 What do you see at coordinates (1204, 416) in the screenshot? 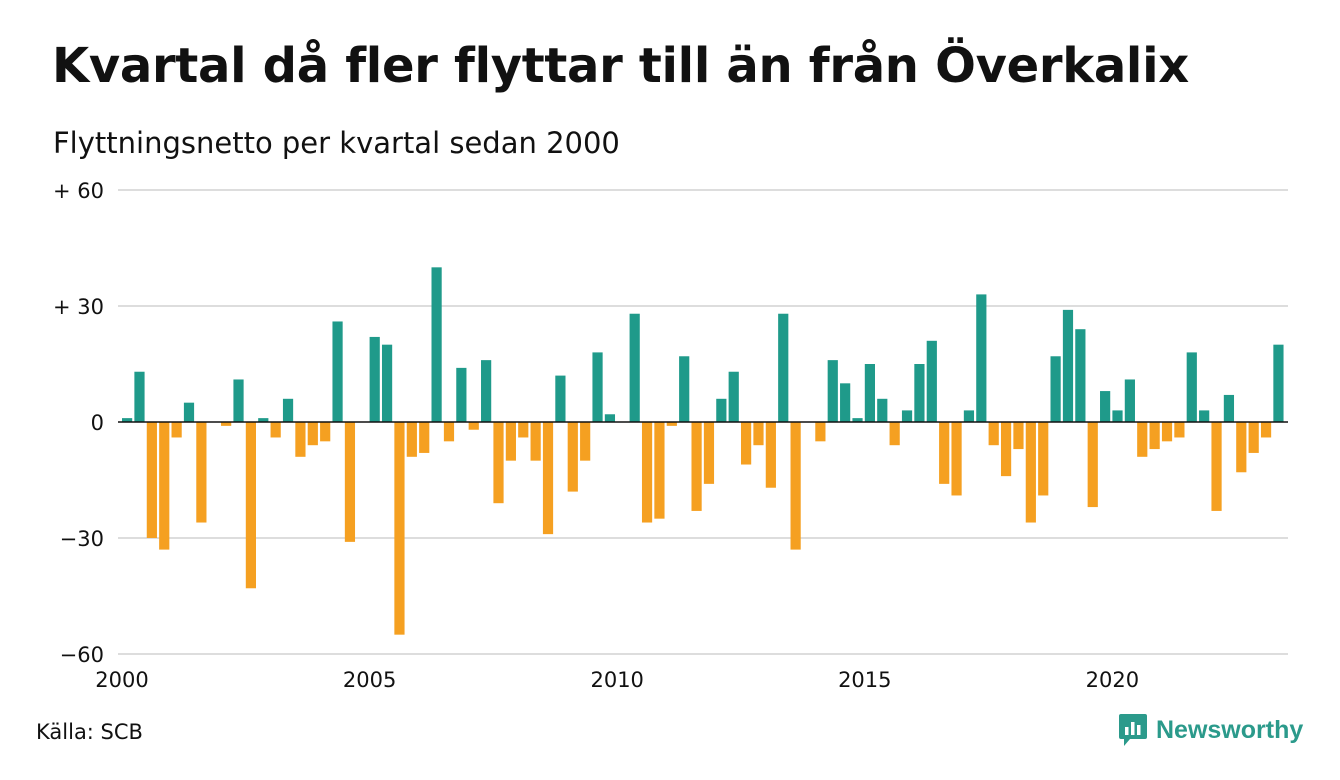
I see `bar-2021-Q4` at bounding box center [1204, 416].